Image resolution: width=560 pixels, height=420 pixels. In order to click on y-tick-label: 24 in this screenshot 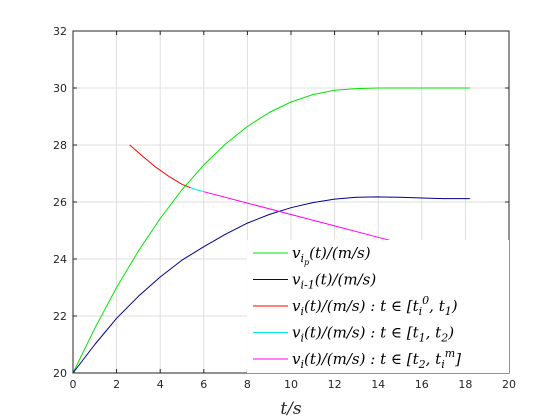, I will do `click(60, 259)`.